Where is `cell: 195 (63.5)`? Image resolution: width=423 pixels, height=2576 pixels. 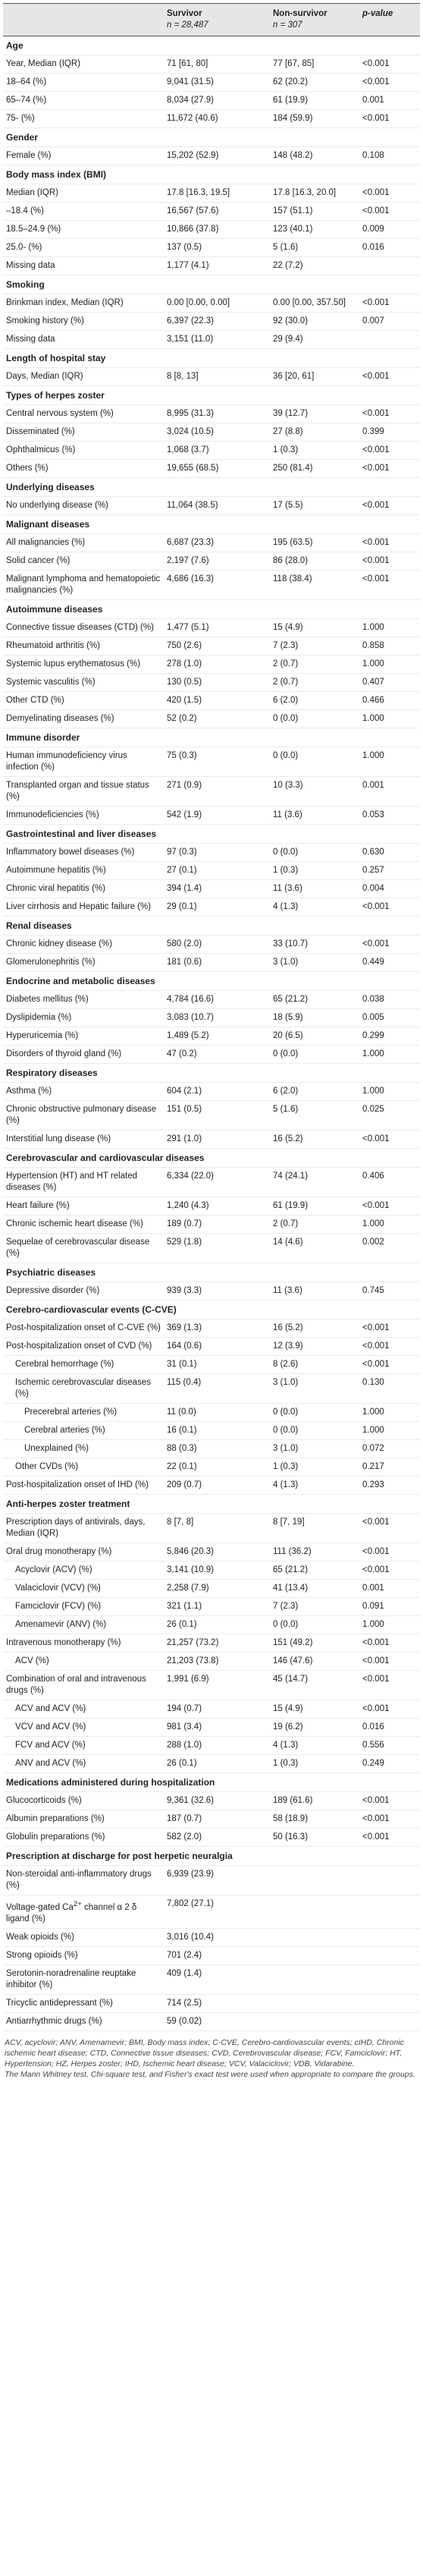
cell: 195 (63.5) is located at coordinates (314, 542).